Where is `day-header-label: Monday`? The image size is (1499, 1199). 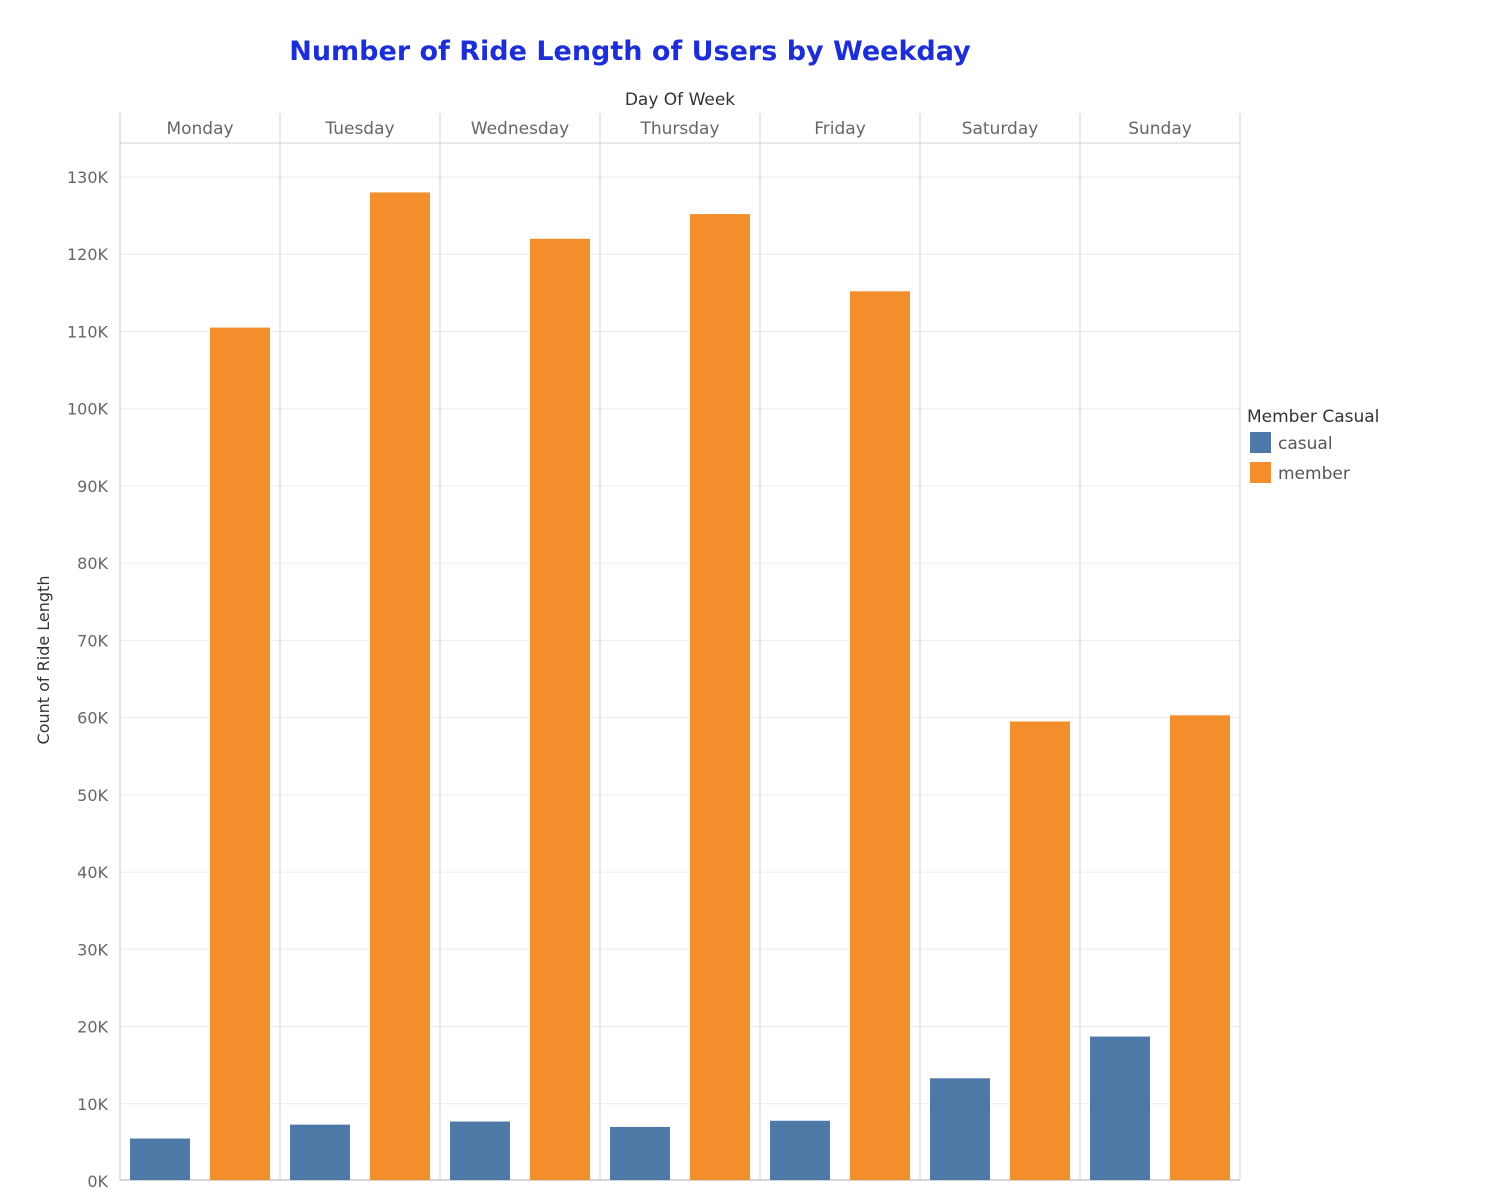 day-header-label: Monday is located at coordinates (199, 129).